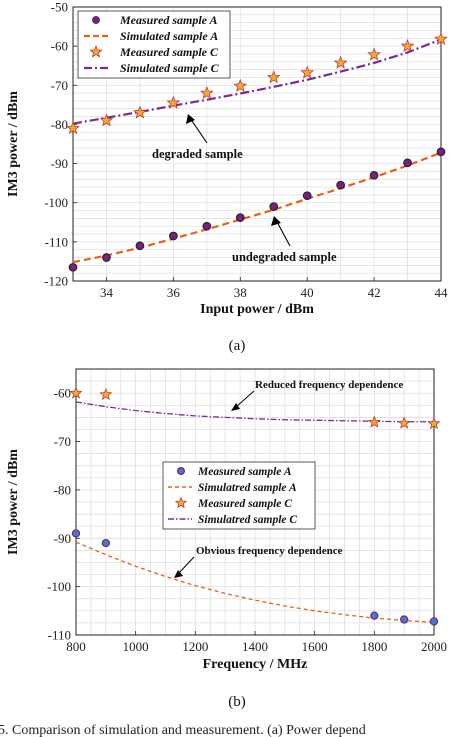 Image resolution: width=474 pixels, height=737 pixels. Describe the element at coordinates (255, 646) in the screenshot. I see `x-tick-label: 1400` at that location.